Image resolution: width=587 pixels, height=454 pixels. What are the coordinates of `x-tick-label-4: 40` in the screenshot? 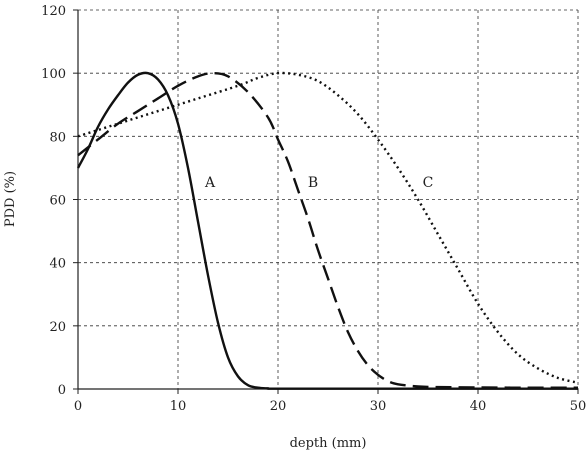 It's located at (478, 406).